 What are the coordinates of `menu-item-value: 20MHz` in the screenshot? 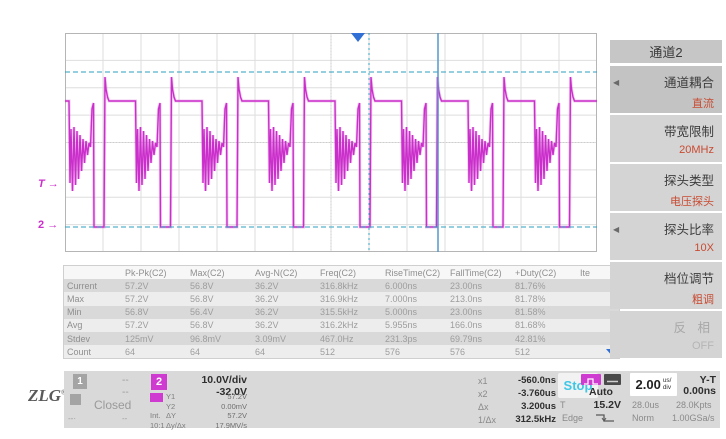 It's located at (696, 150).